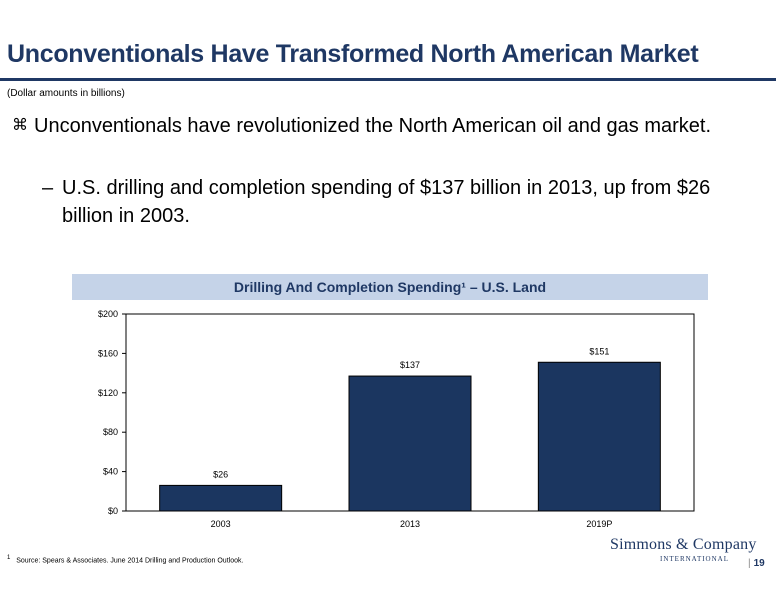 Image resolution: width=776 pixels, height=600 pixels. I want to click on y-tick-label: $200, so click(108, 314).